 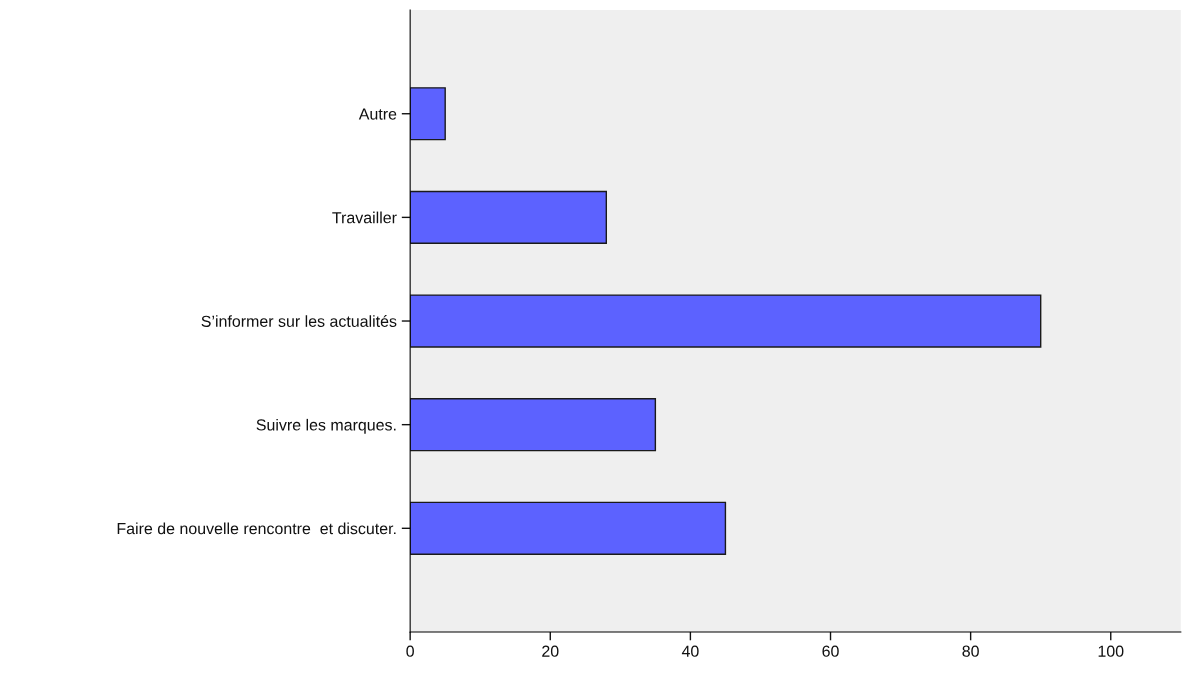 What do you see at coordinates (550, 651) in the screenshot?
I see `x-tick-label: 20` at bounding box center [550, 651].